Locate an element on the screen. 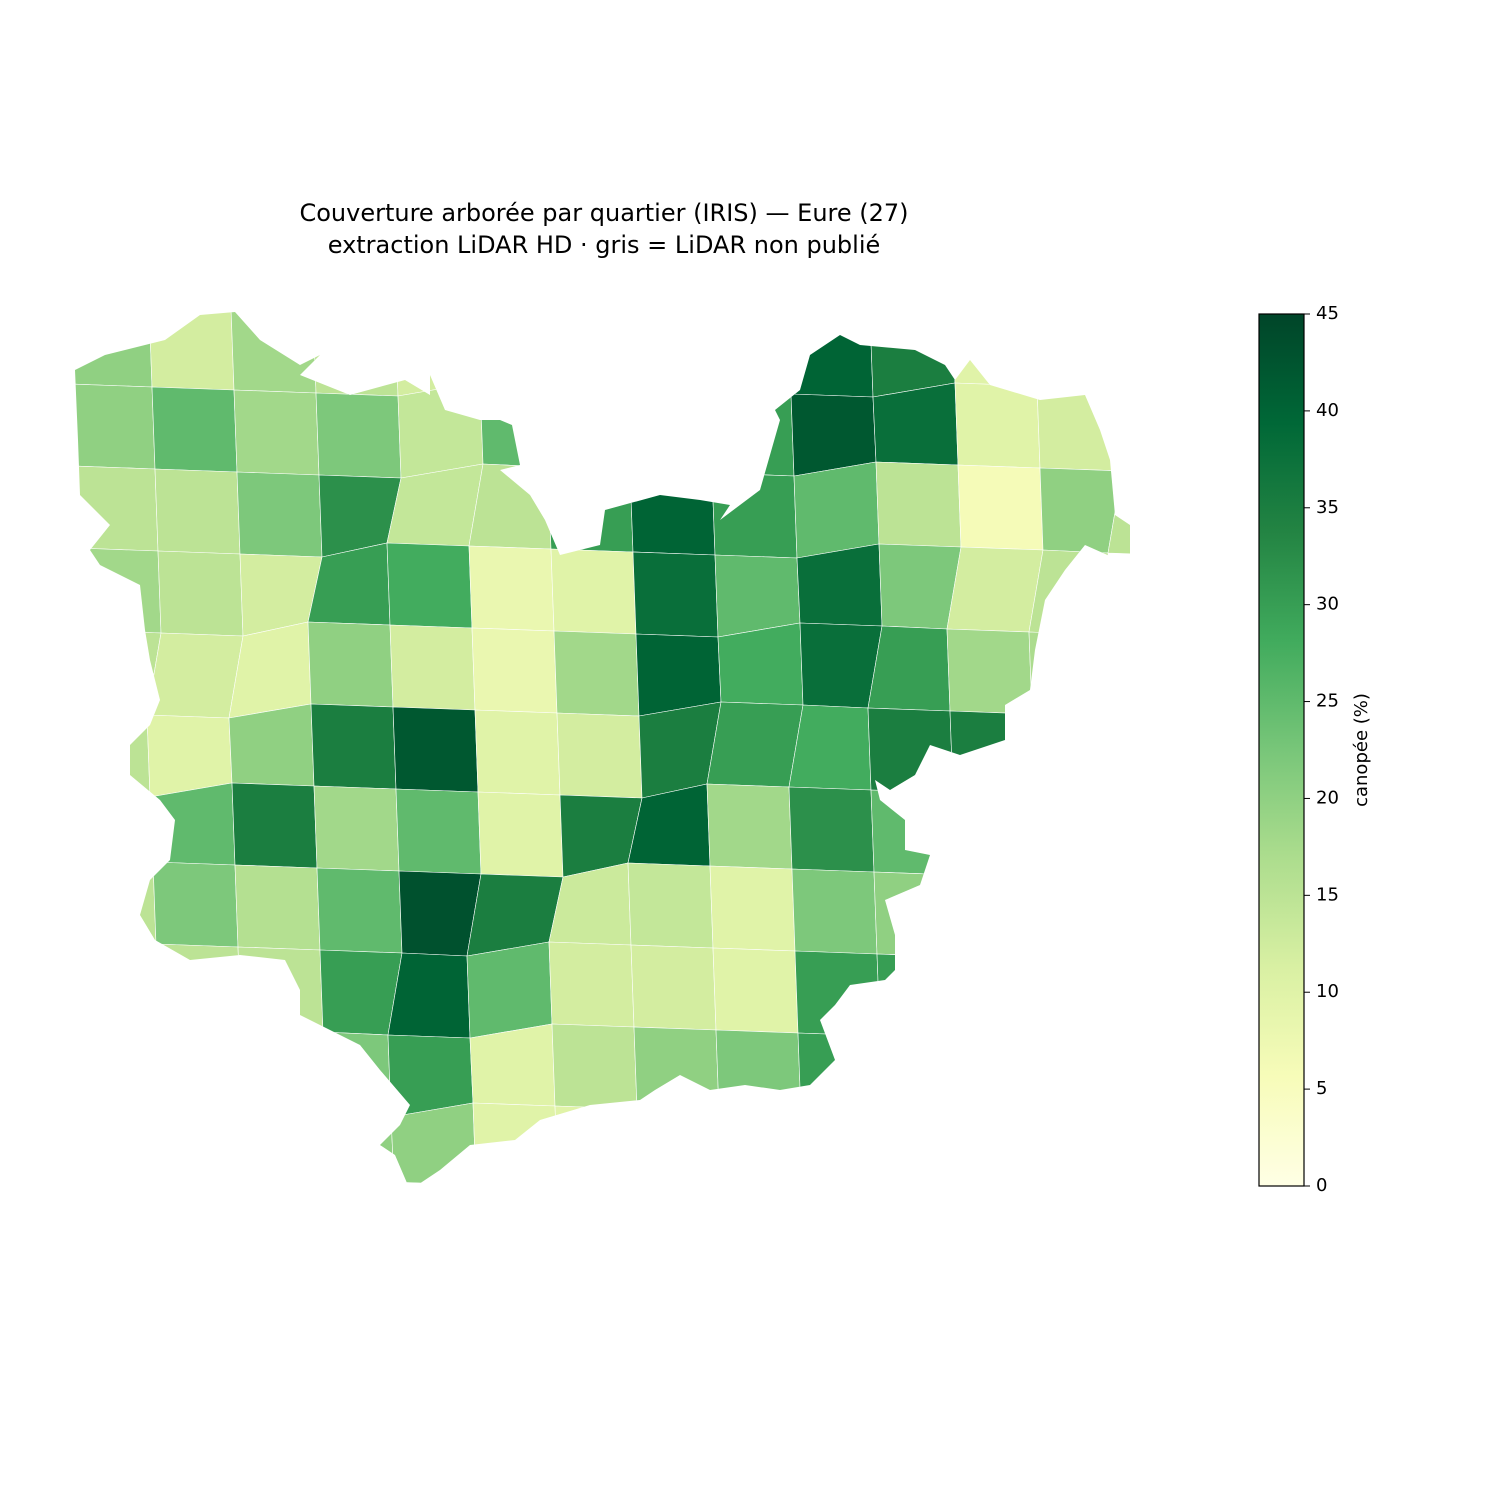 The width and height of the screenshot is (1500, 1500). colorbar-tick-label: 20 is located at coordinates (1327, 797).